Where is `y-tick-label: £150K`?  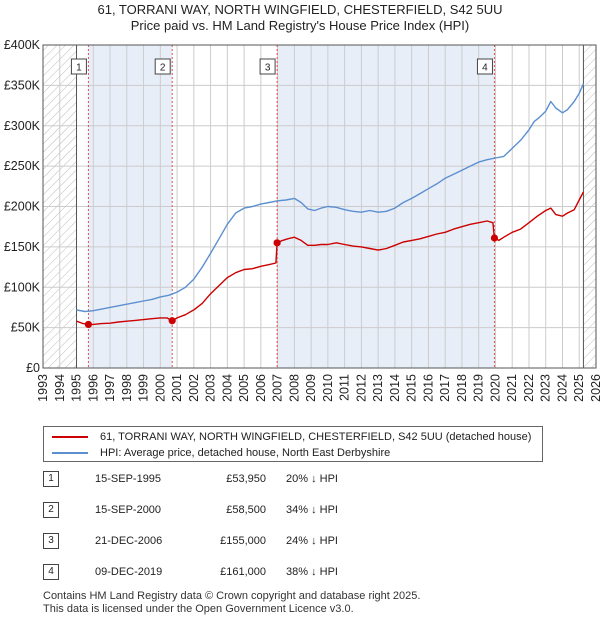 y-tick-label: £150K is located at coordinates (22, 247).